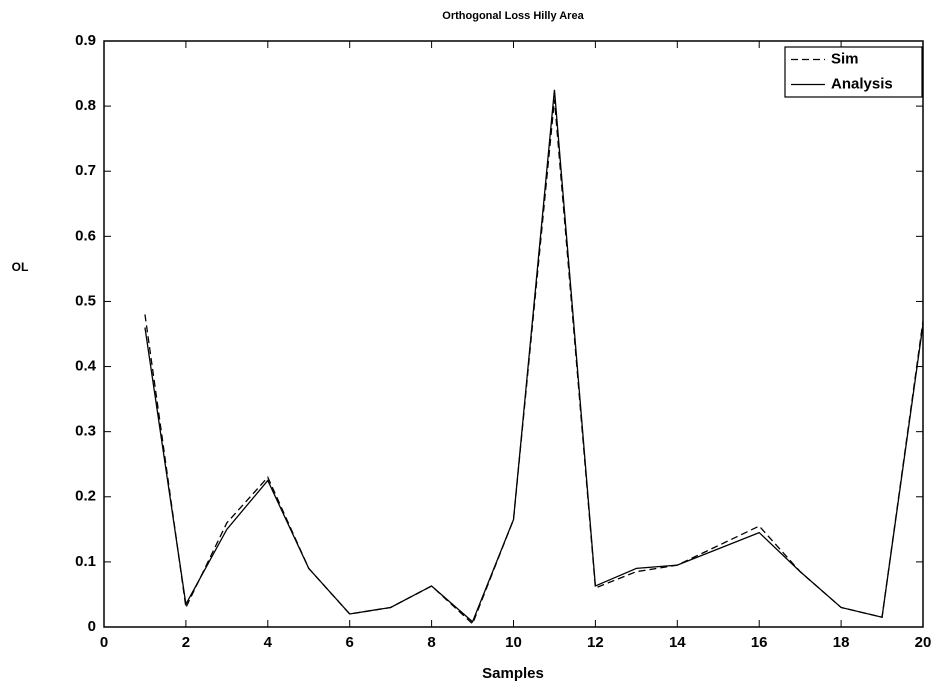  I want to click on x-tick-label: 10, so click(513, 642).